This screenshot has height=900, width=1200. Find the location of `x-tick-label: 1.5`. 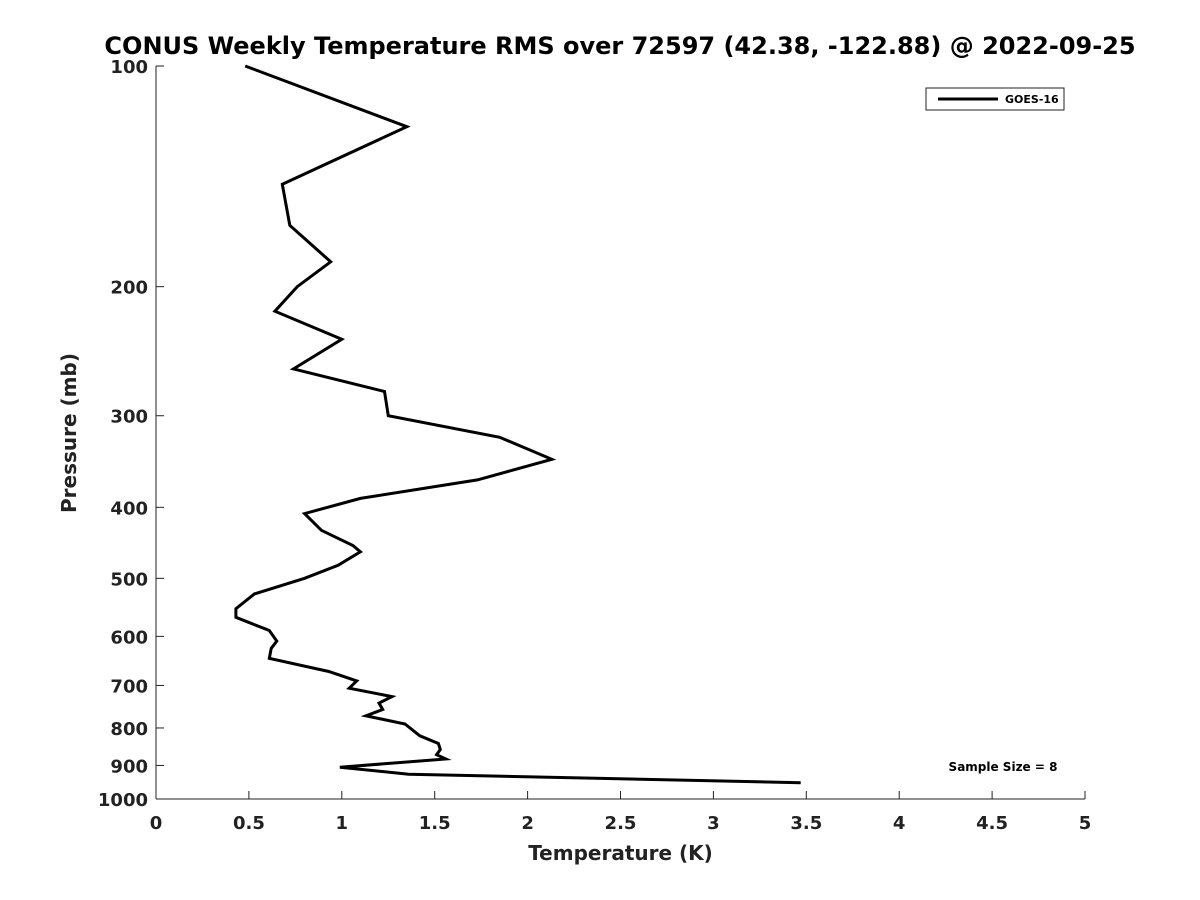

x-tick-label: 1.5 is located at coordinates (435, 823).